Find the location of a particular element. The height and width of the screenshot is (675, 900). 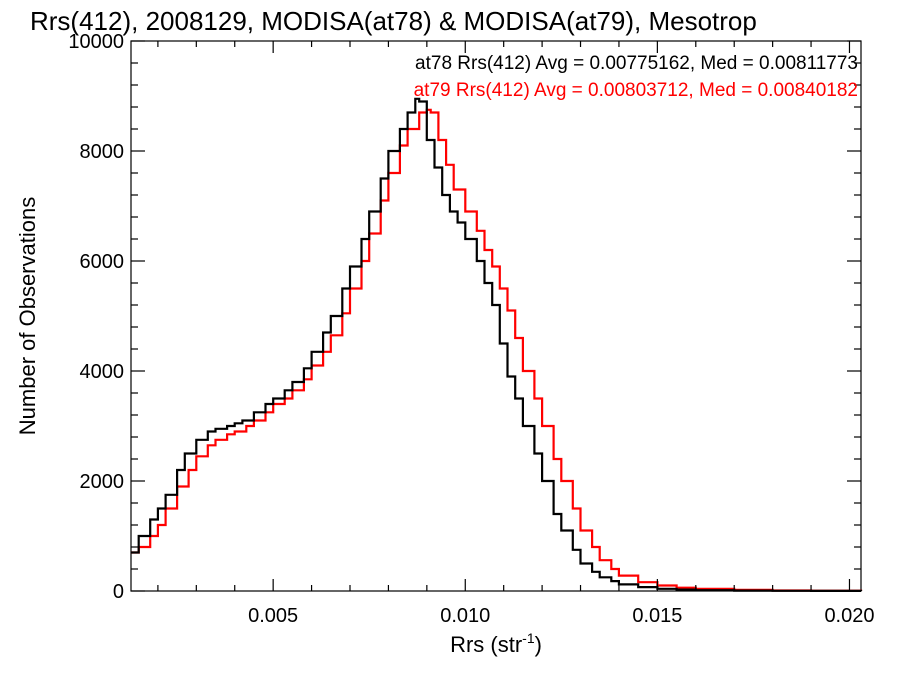

x-tick-label: 0.020 is located at coordinates (849, 616).